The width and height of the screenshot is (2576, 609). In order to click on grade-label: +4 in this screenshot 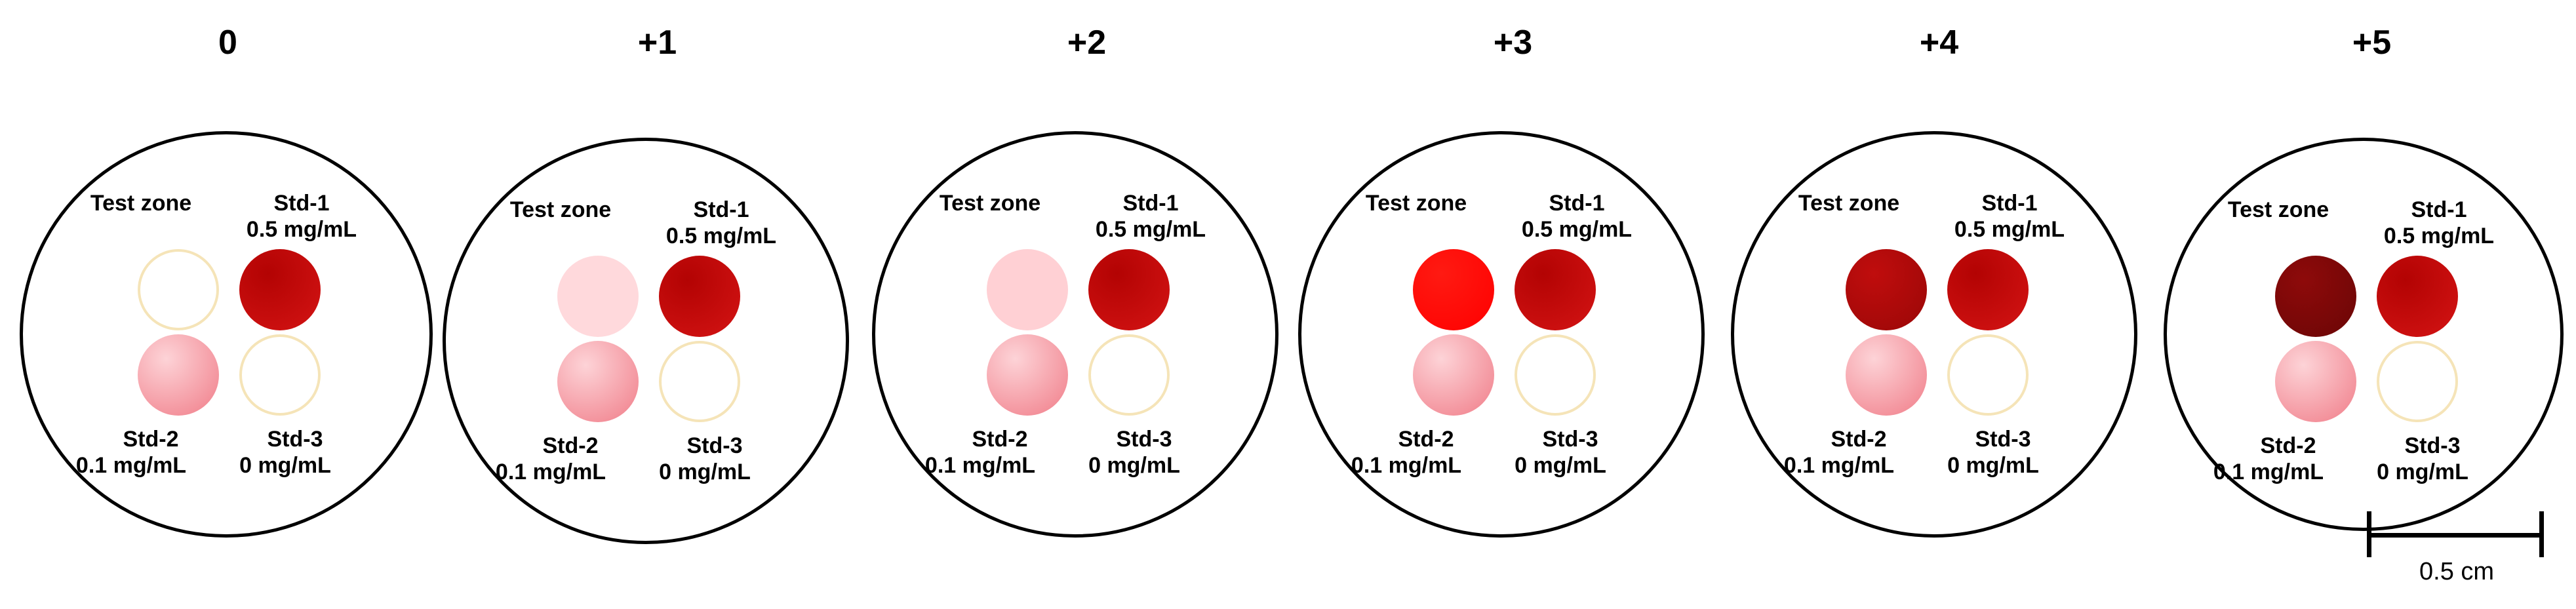, I will do `click(1939, 43)`.